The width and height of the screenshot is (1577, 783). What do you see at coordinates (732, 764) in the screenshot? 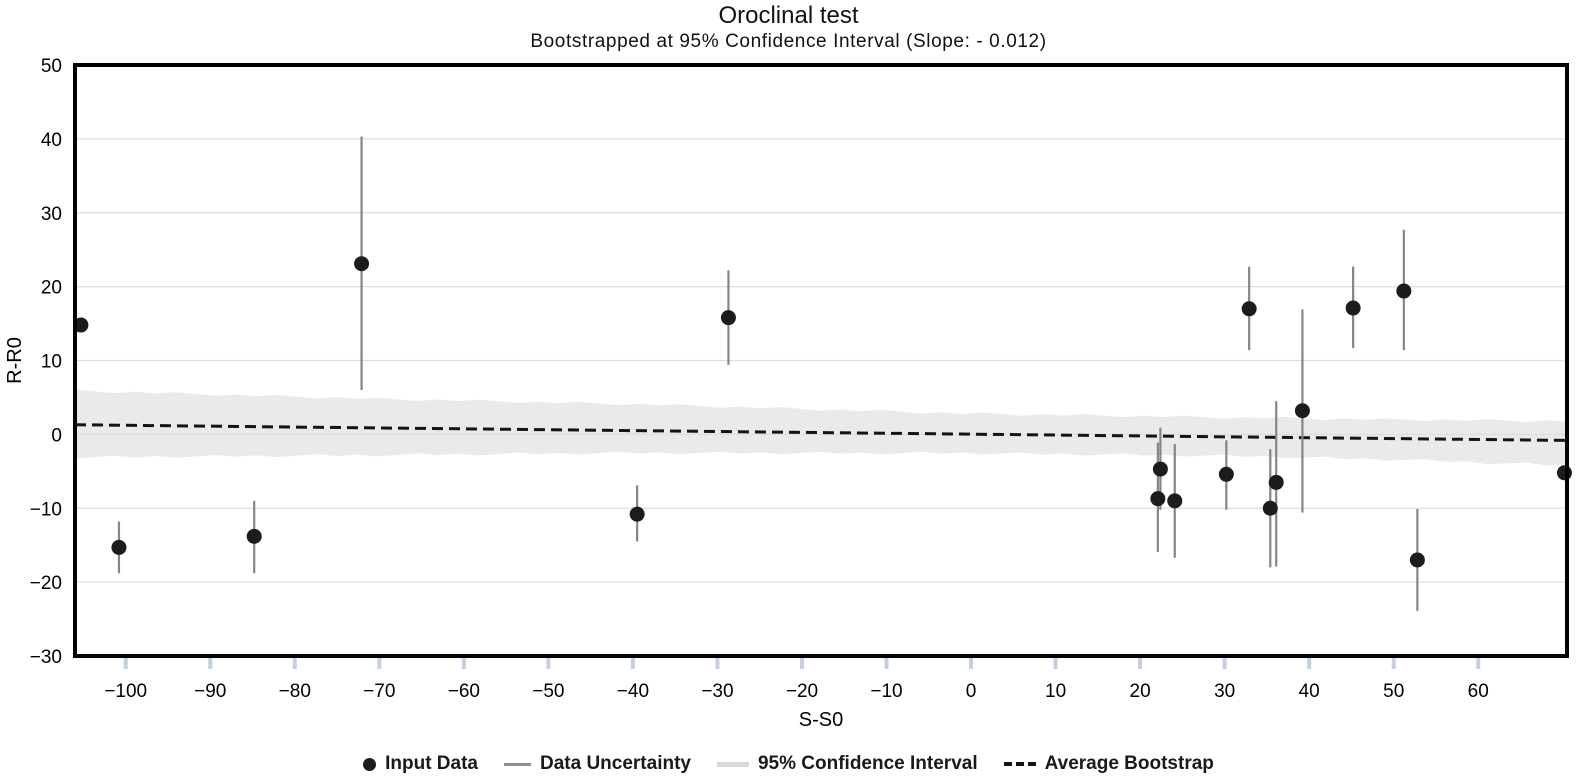
I see `confidence-interval-marker-icon` at bounding box center [732, 764].